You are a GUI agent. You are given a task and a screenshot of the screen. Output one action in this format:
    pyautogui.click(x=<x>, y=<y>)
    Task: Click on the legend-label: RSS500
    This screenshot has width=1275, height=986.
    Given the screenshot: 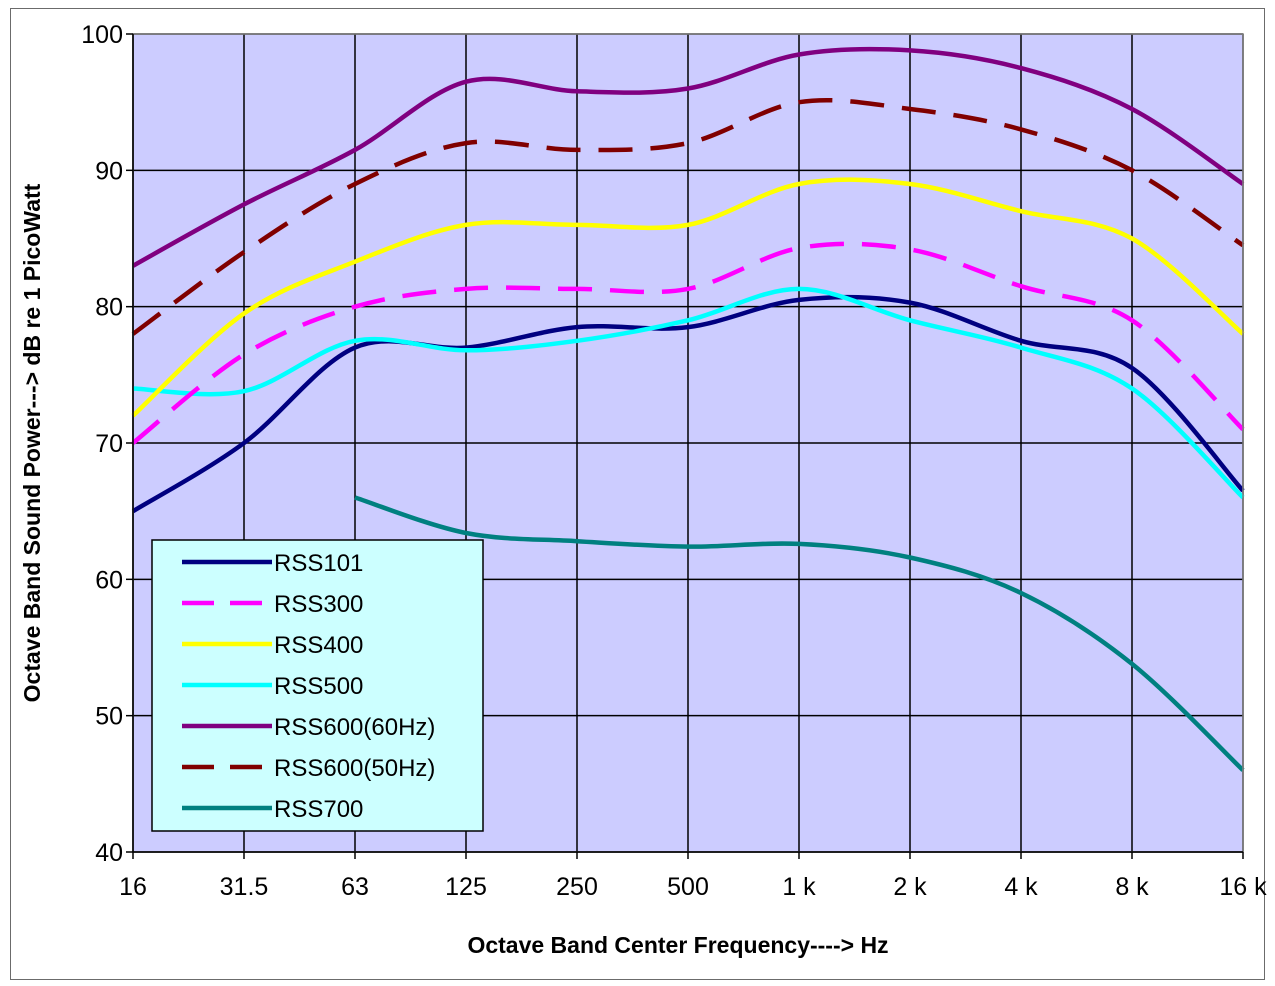 What is the action you would take?
    pyautogui.click(x=318, y=686)
    